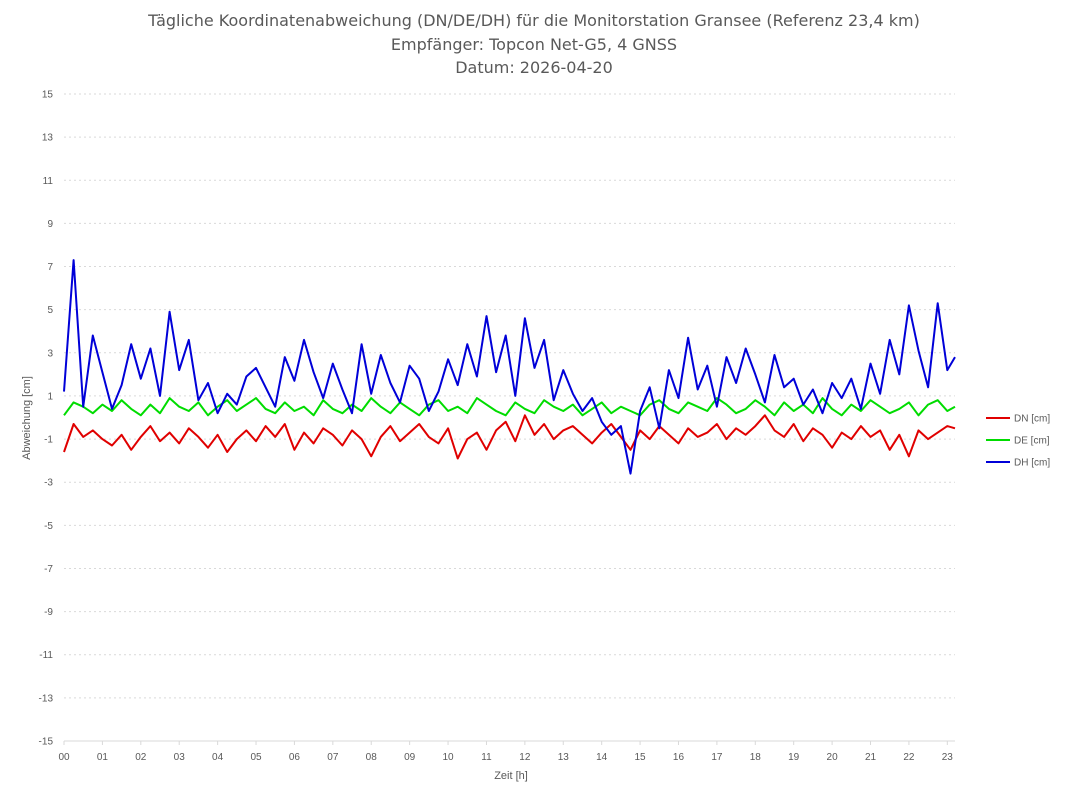 Image resolution: width=1068 pixels, height=801 pixels. I want to click on y-tick-label: -15, so click(46, 742).